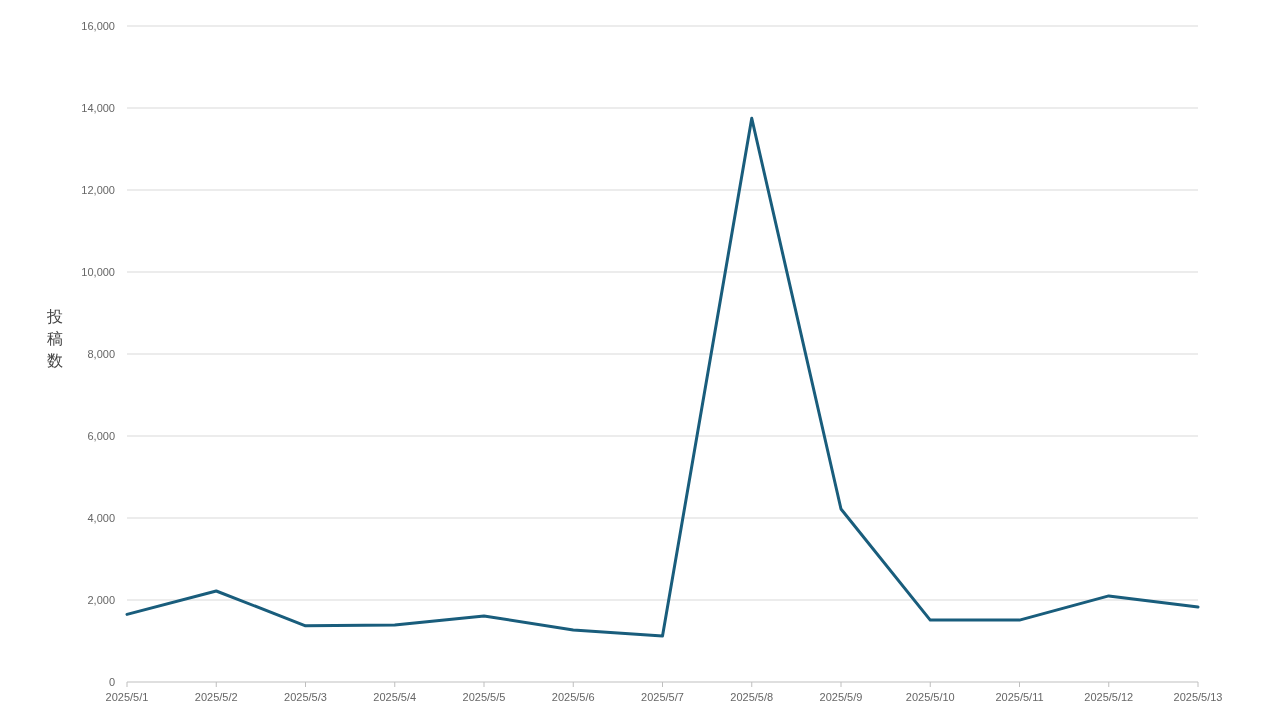 The image size is (1280, 720). What do you see at coordinates (841, 697) in the screenshot?
I see `x-tick-label: 2025/5/9` at bounding box center [841, 697].